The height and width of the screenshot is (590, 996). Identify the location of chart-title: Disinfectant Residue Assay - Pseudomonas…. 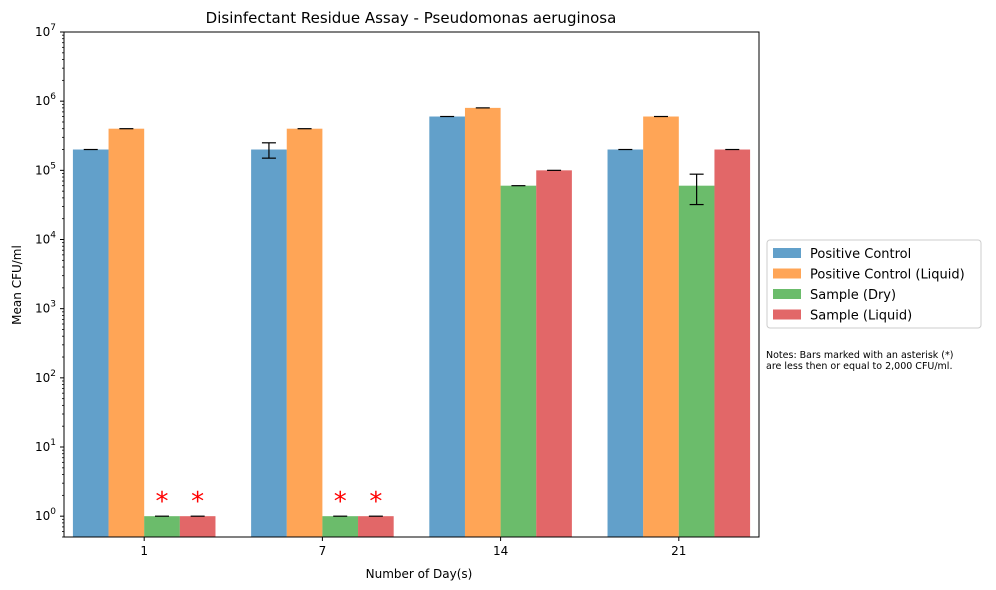
(411, 18).